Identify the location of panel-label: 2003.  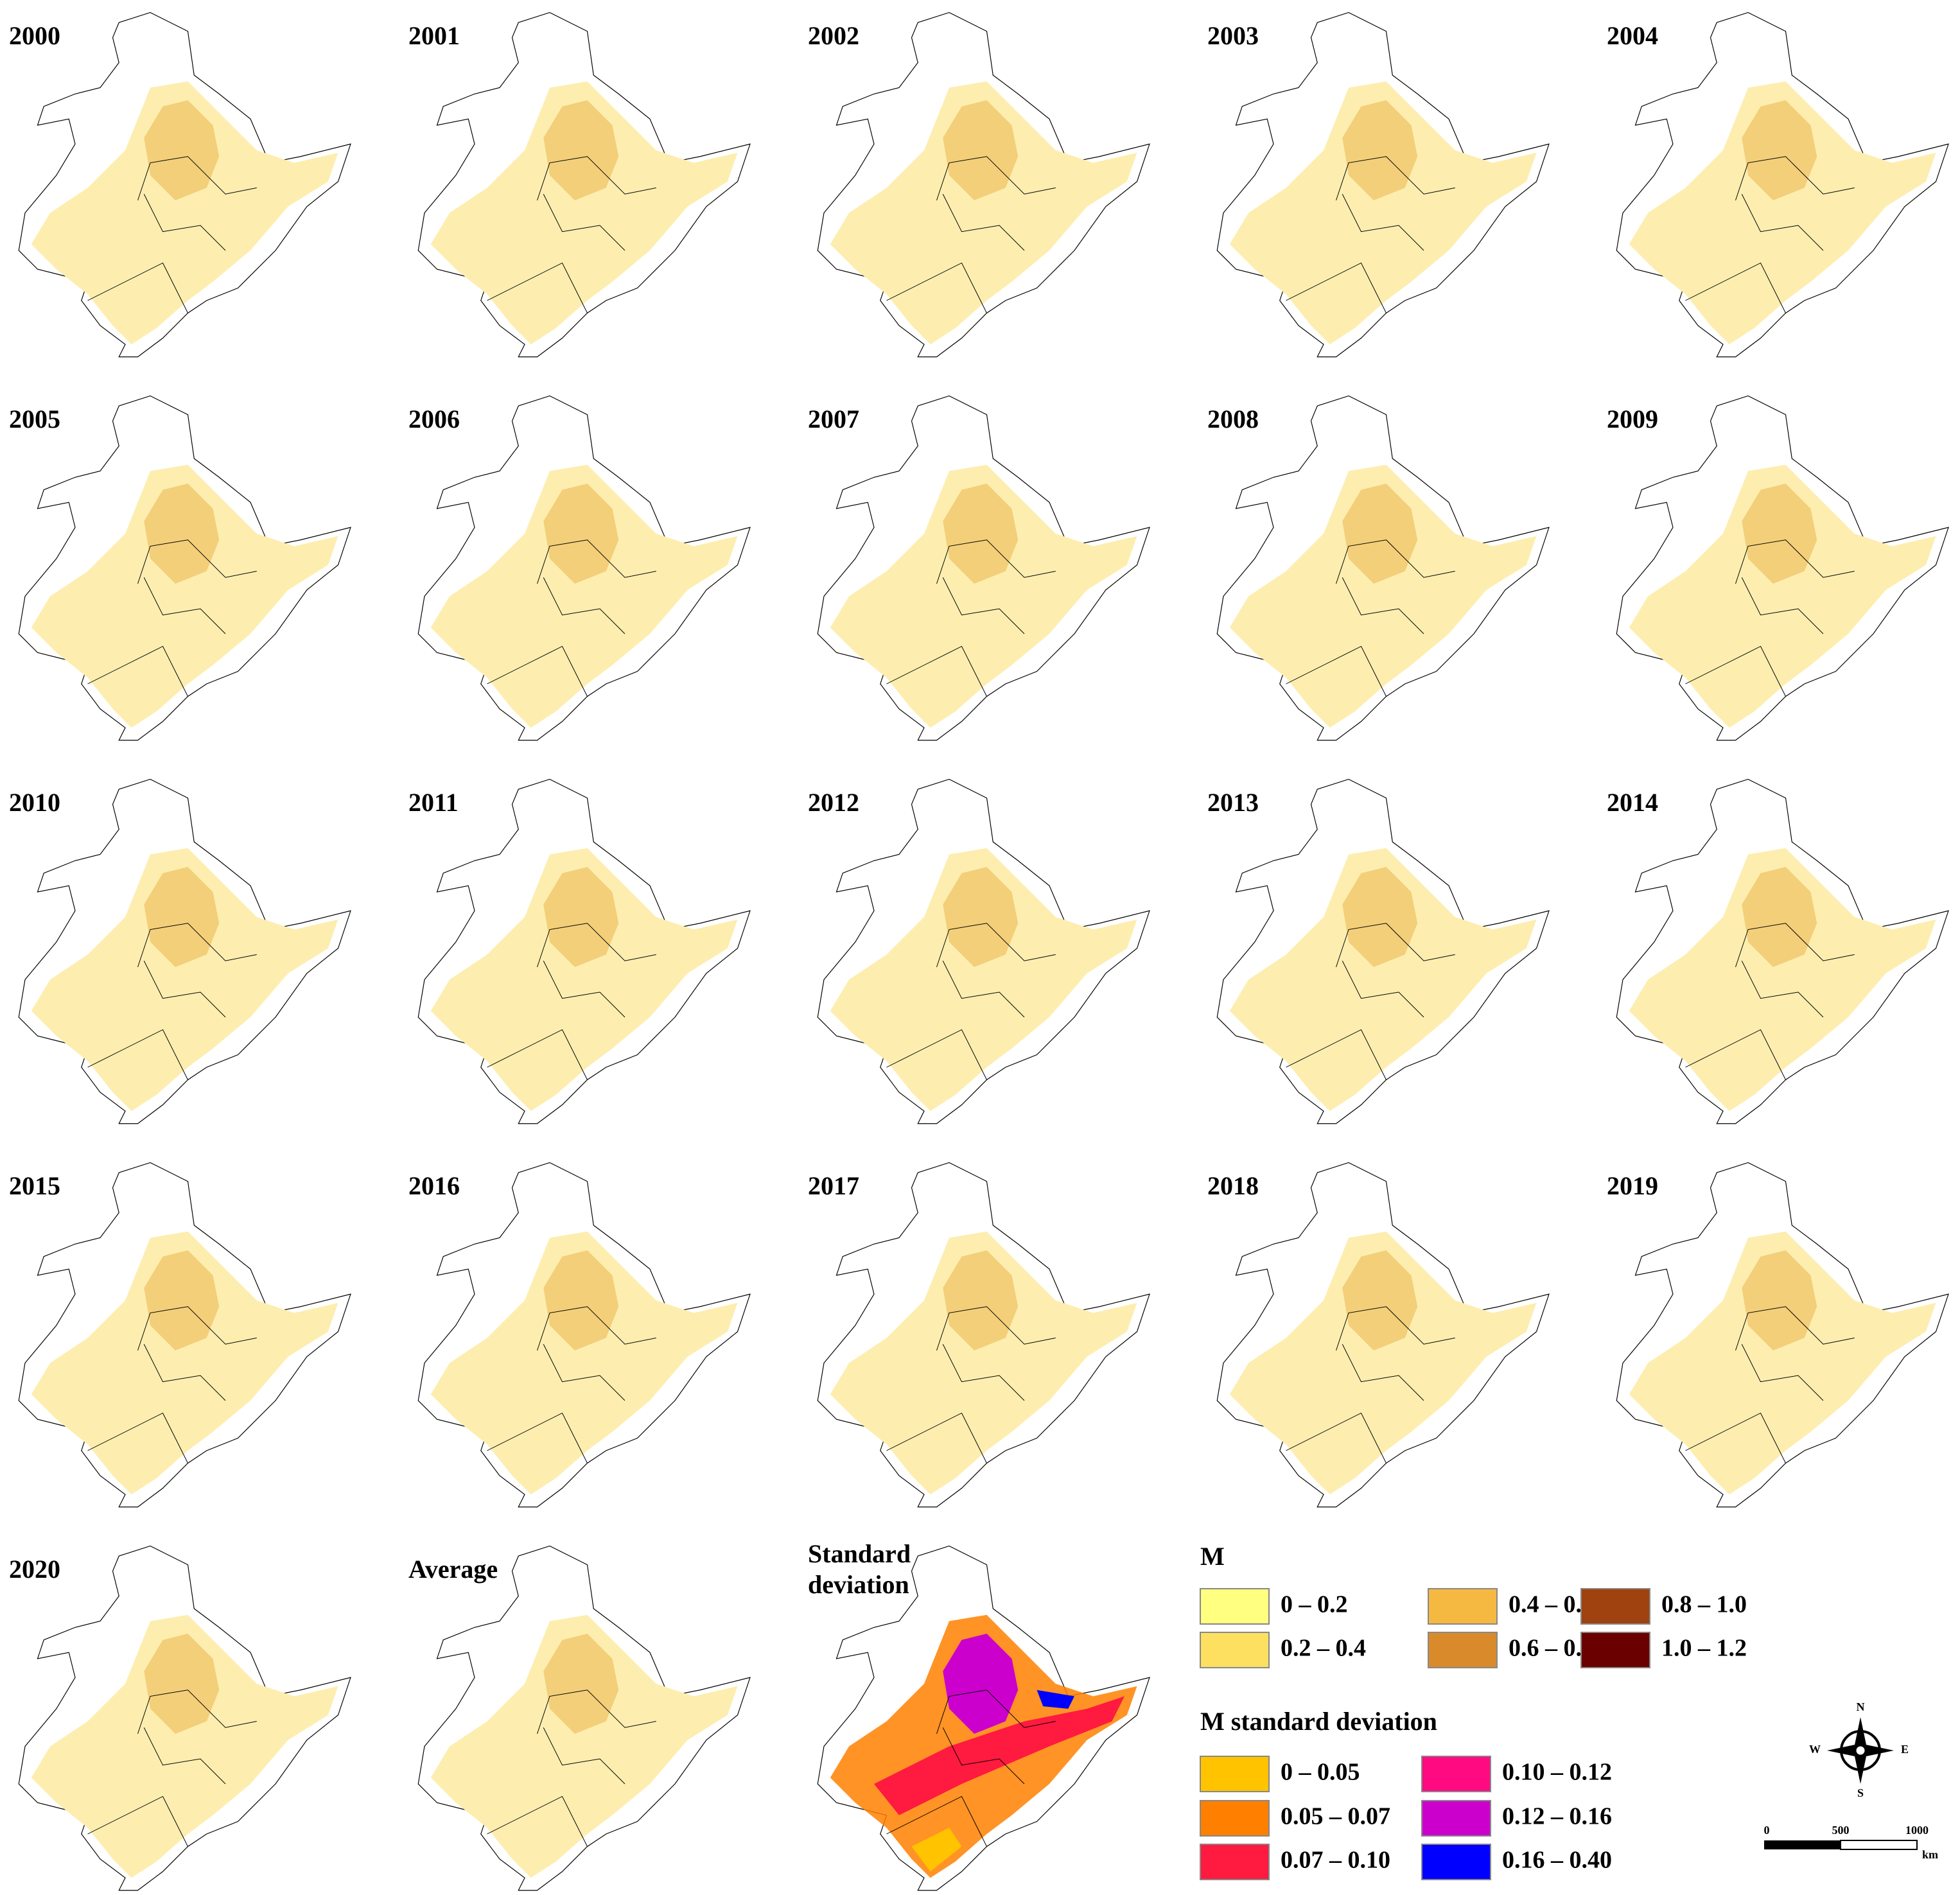
(1233, 35).